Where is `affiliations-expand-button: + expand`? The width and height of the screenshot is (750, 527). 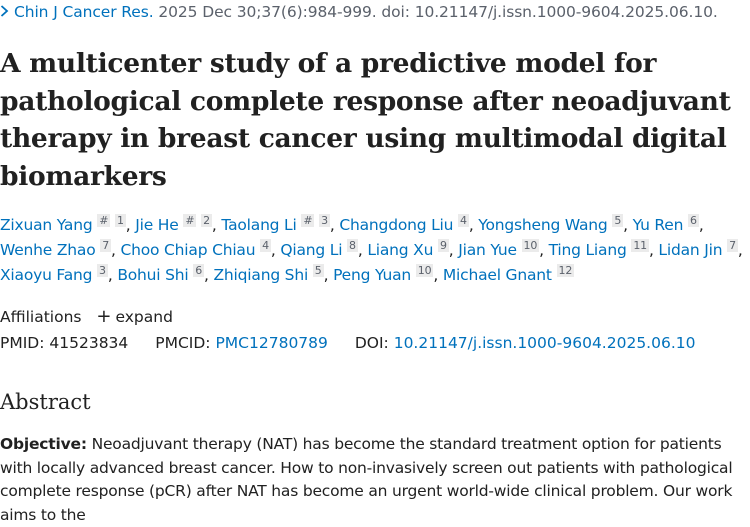 affiliations-expand-button: + expand is located at coordinates (134, 316).